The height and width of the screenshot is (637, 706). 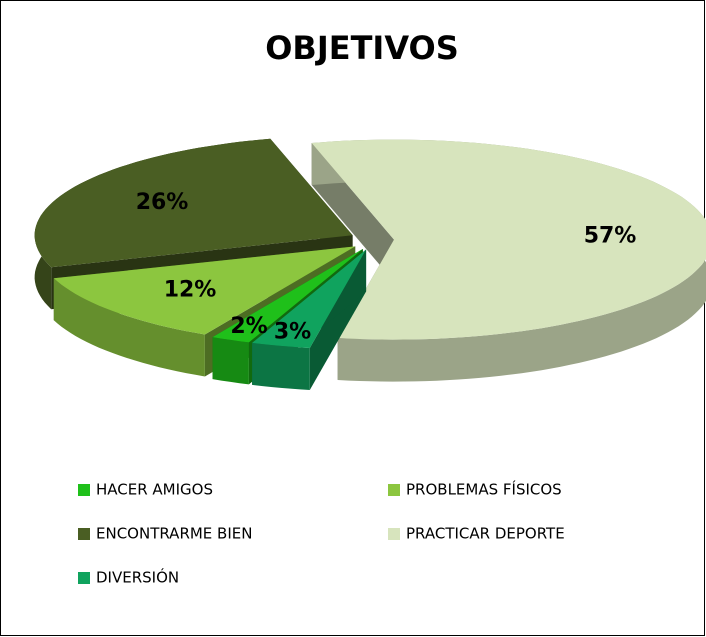 What do you see at coordinates (610, 236) in the screenshot?
I see `value-label: 57%` at bounding box center [610, 236].